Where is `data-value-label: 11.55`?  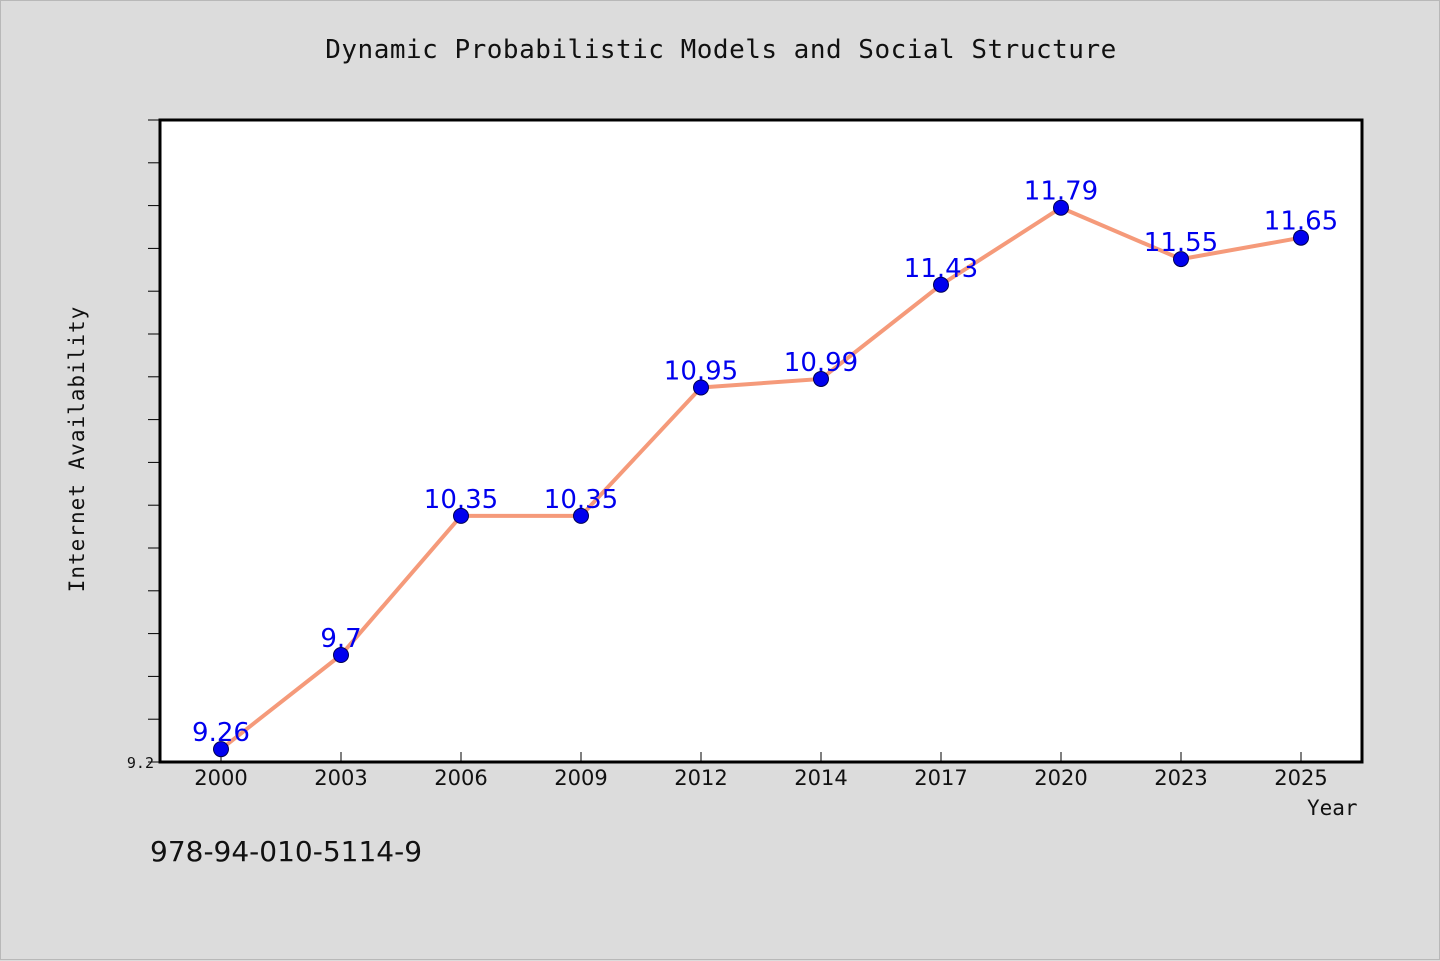
data-value-label: 11.55 is located at coordinates (1181, 243).